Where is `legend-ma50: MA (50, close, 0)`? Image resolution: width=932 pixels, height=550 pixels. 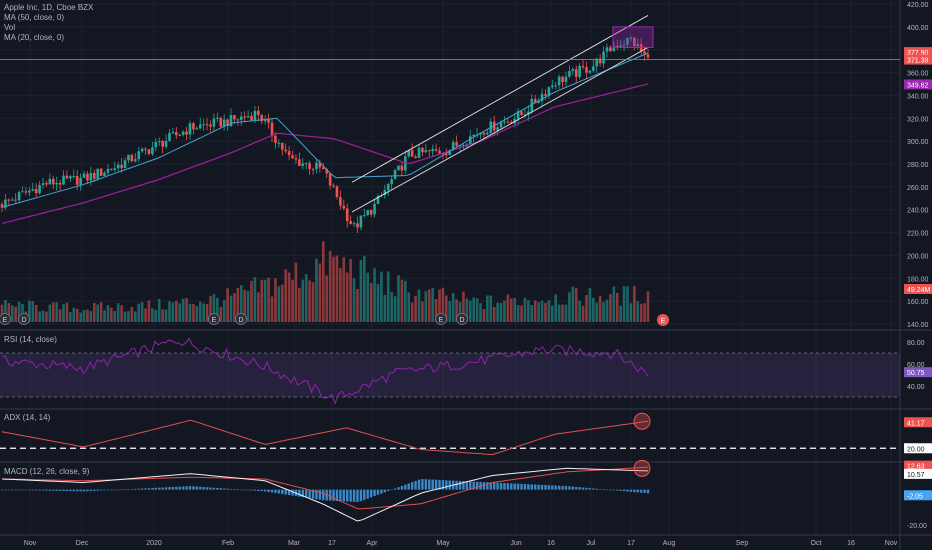 legend-ma50: MA (50, close, 0) is located at coordinates (34, 17).